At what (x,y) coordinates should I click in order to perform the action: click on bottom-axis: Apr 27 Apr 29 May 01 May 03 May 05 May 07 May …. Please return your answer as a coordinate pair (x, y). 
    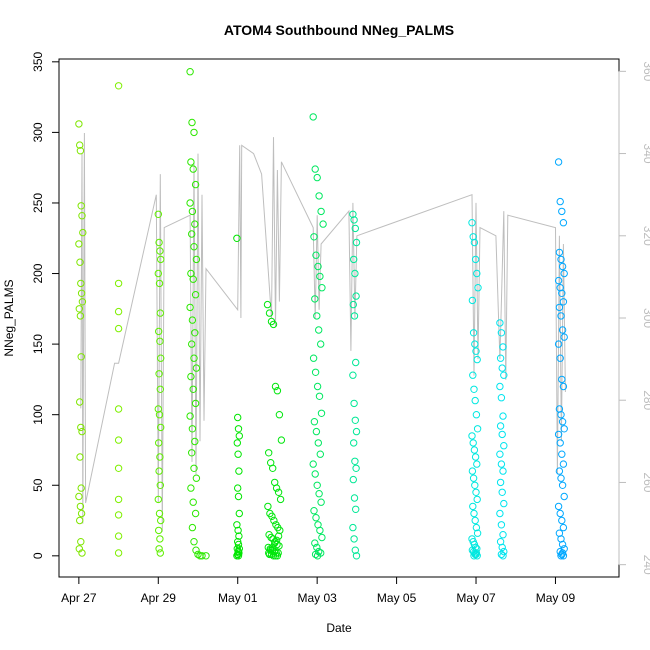
    Looking at the image, I should click on (318, 590).